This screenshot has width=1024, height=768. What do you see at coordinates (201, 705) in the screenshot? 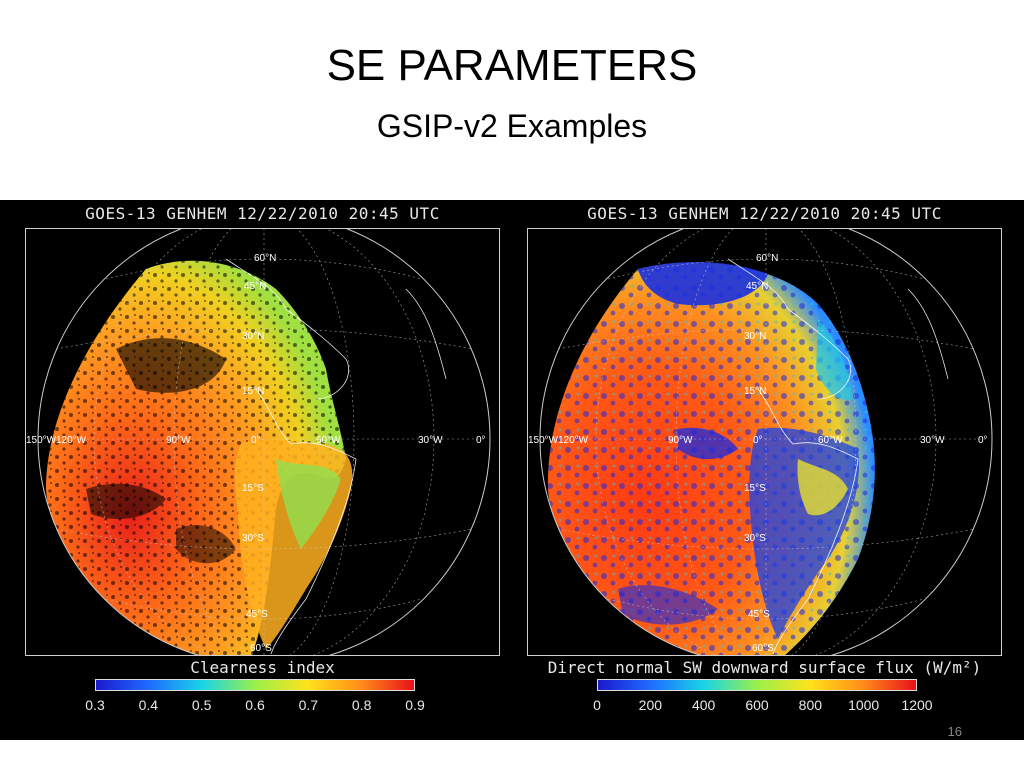
I see `tick-label: 0.5` at bounding box center [201, 705].